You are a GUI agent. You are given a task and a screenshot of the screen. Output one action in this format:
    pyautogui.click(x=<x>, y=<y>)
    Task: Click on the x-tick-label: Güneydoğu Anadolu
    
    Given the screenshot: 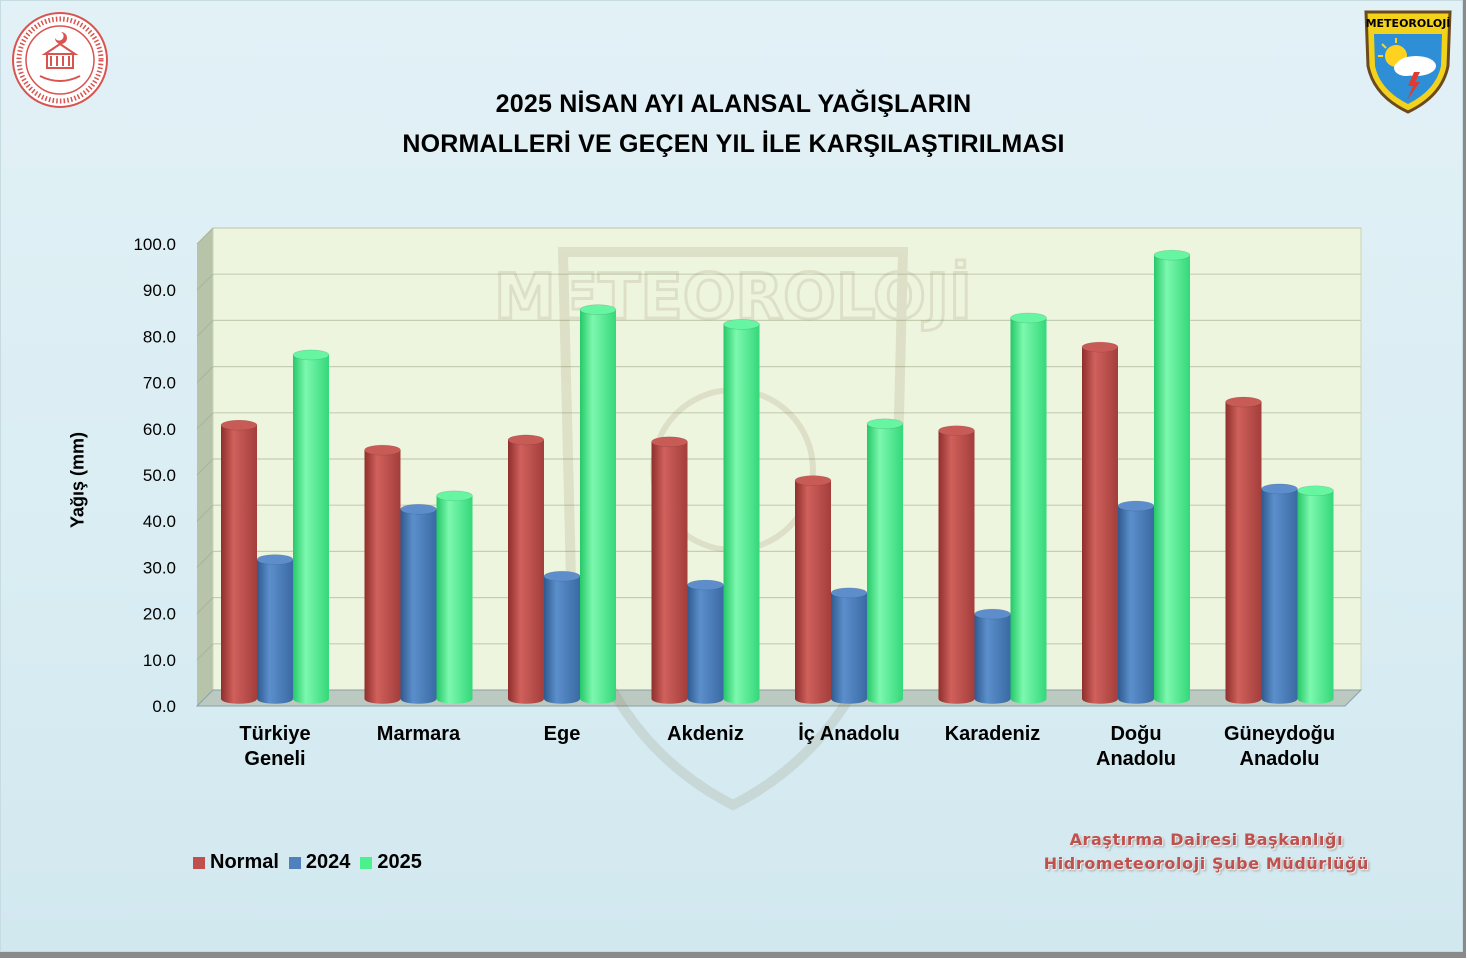 What is the action you would take?
    pyautogui.click(x=1279, y=746)
    